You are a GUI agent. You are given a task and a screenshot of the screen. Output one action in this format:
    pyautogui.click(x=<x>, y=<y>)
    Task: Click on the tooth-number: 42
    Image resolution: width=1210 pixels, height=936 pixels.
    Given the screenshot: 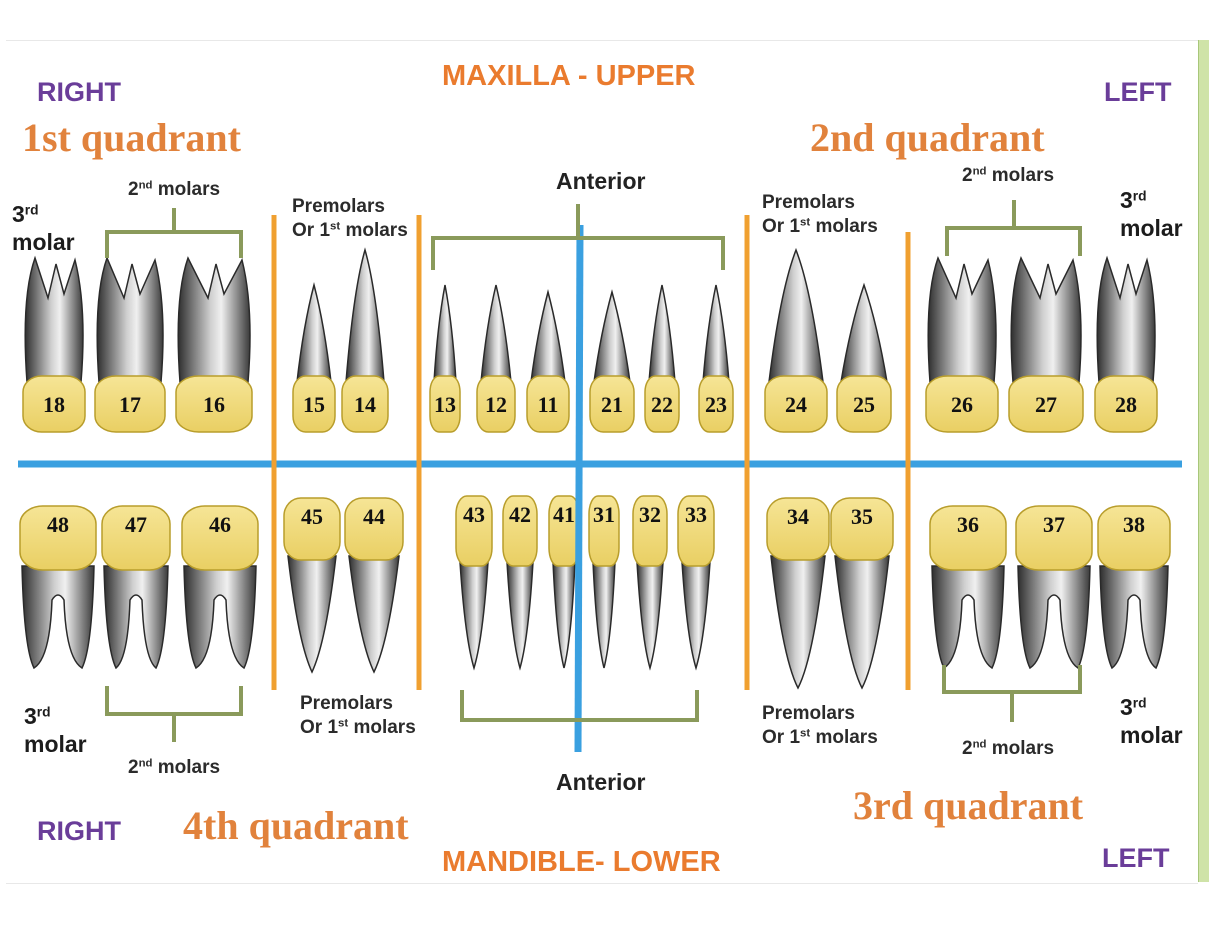 What is the action you would take?
    pyautogui.click(x=520, y=514)
    